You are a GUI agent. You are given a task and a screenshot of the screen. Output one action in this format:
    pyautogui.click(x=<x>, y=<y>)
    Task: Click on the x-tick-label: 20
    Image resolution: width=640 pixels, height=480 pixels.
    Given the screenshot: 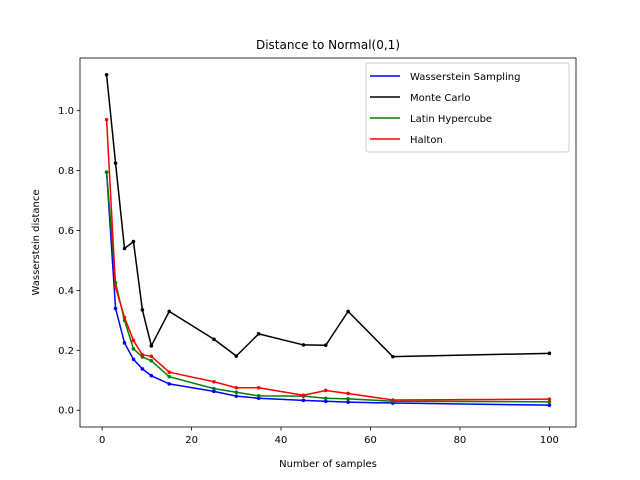 What is the action you would take?
    pyautogui.click(x=191, y=440)
    